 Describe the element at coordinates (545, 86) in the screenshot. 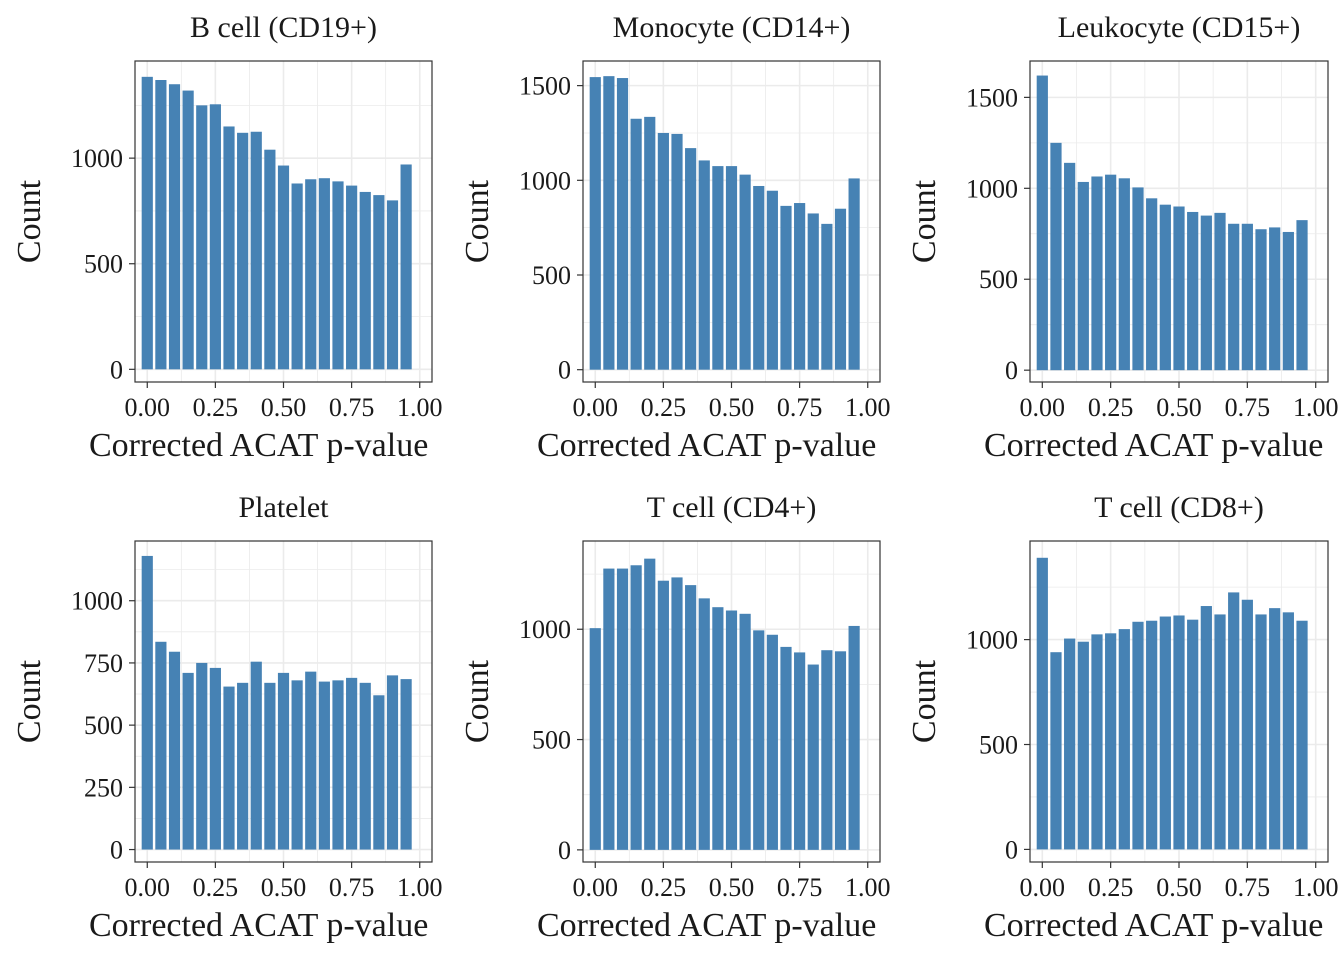

I see `y-tick-label: 1500` at that location.